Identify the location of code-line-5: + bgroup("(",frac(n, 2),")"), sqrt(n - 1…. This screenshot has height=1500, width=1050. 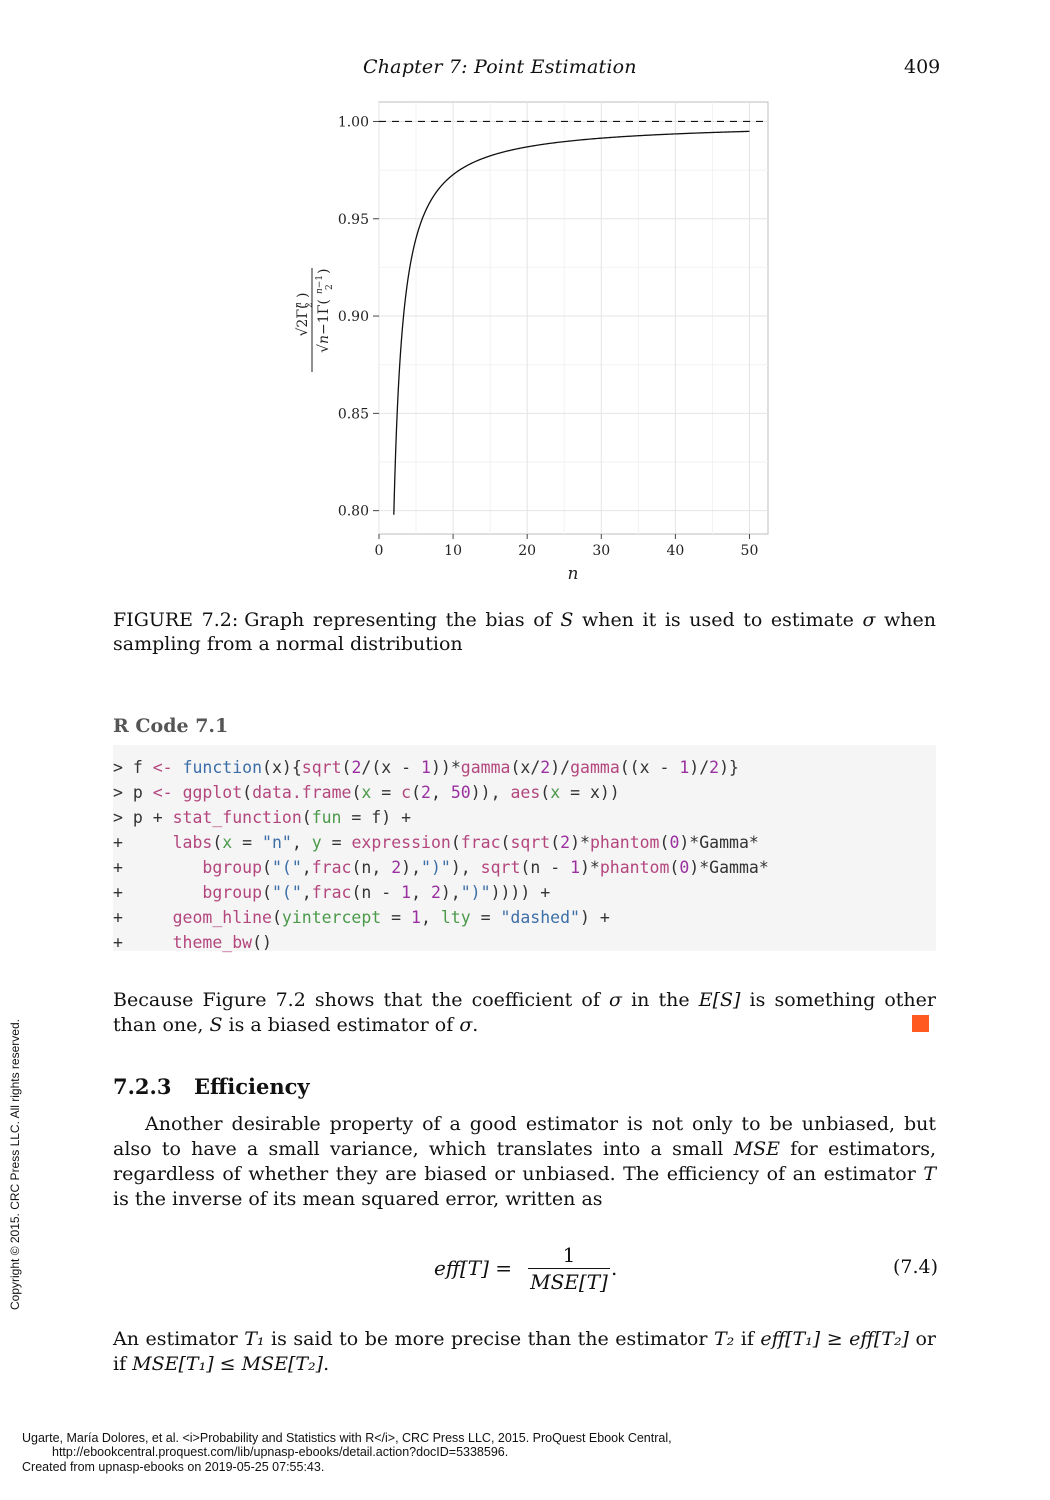
(441, 867).